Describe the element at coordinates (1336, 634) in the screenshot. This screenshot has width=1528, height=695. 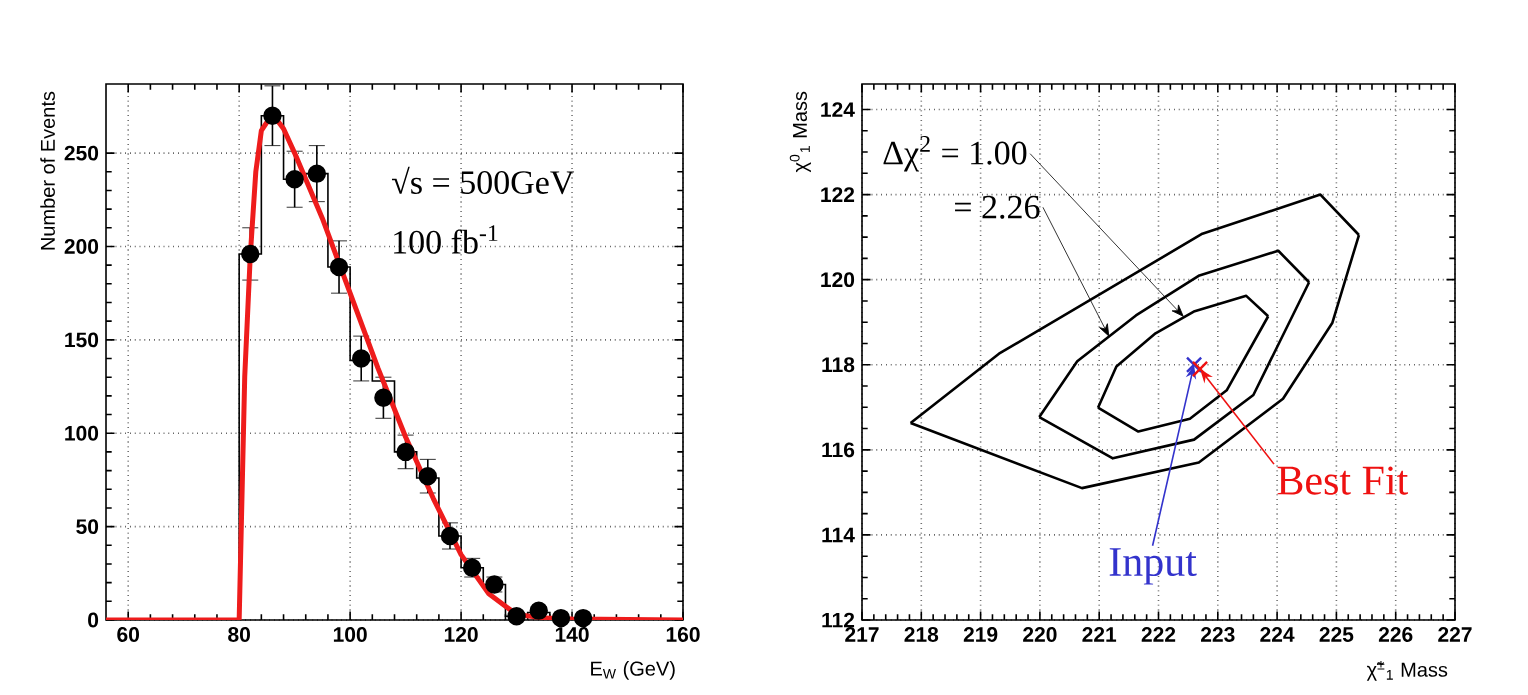
I see `x-tick-label: 225` at that location.